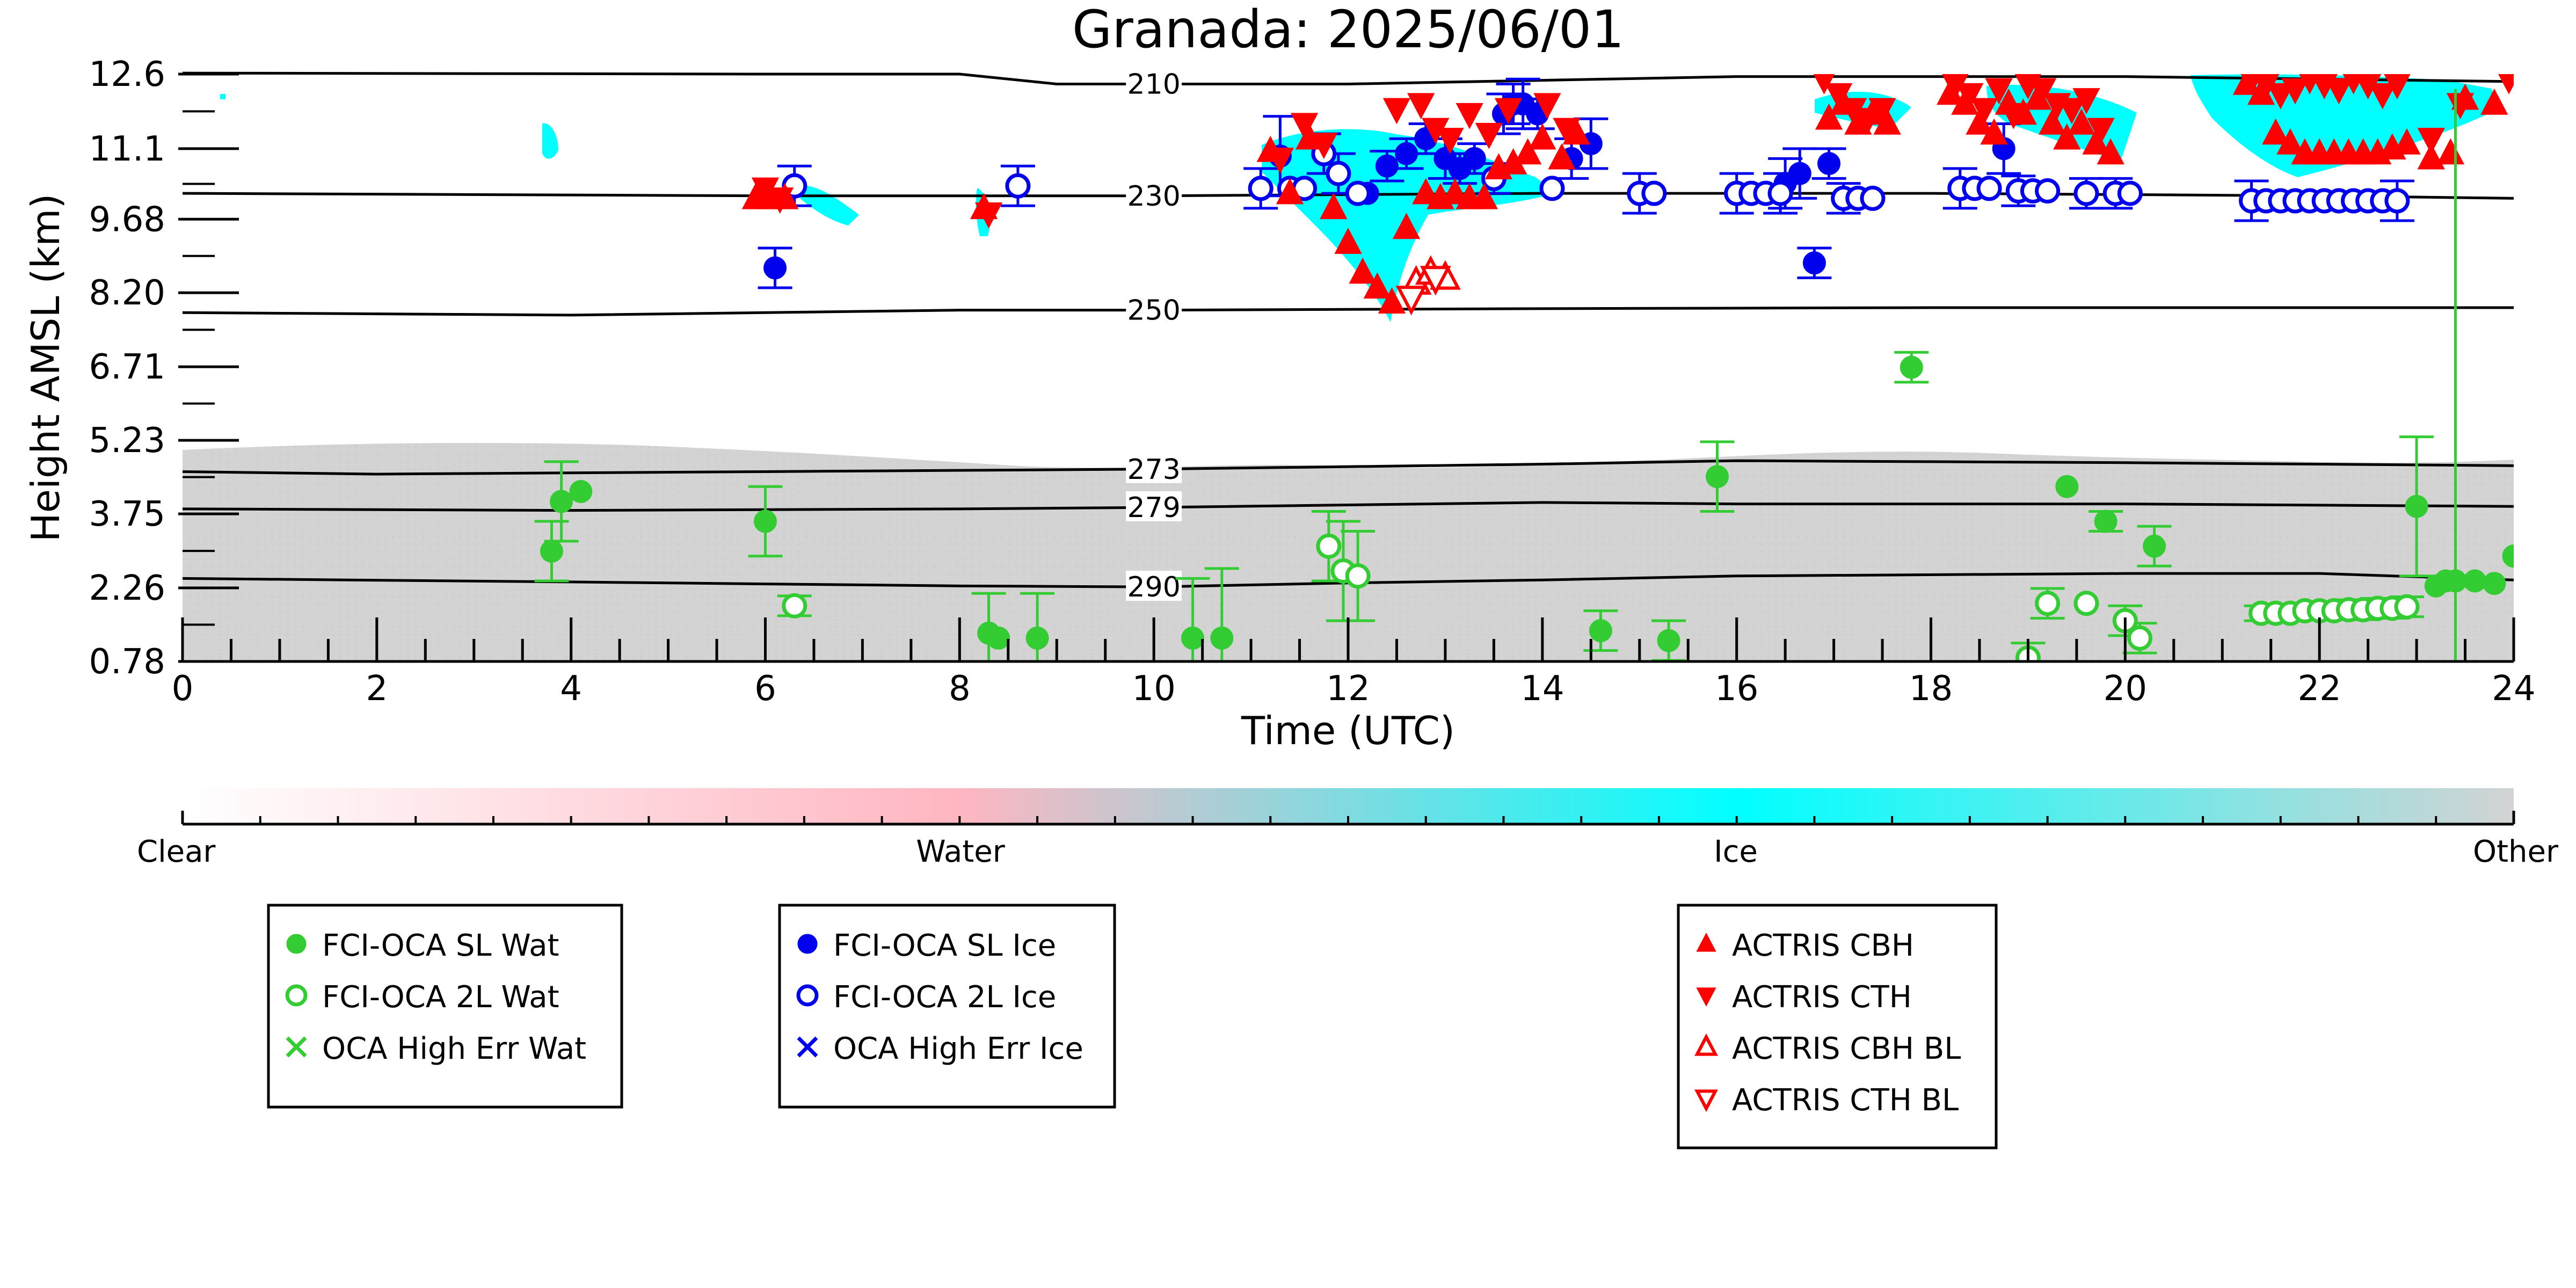  I want to click on x-tick-label: 14, so click(1542, 689).